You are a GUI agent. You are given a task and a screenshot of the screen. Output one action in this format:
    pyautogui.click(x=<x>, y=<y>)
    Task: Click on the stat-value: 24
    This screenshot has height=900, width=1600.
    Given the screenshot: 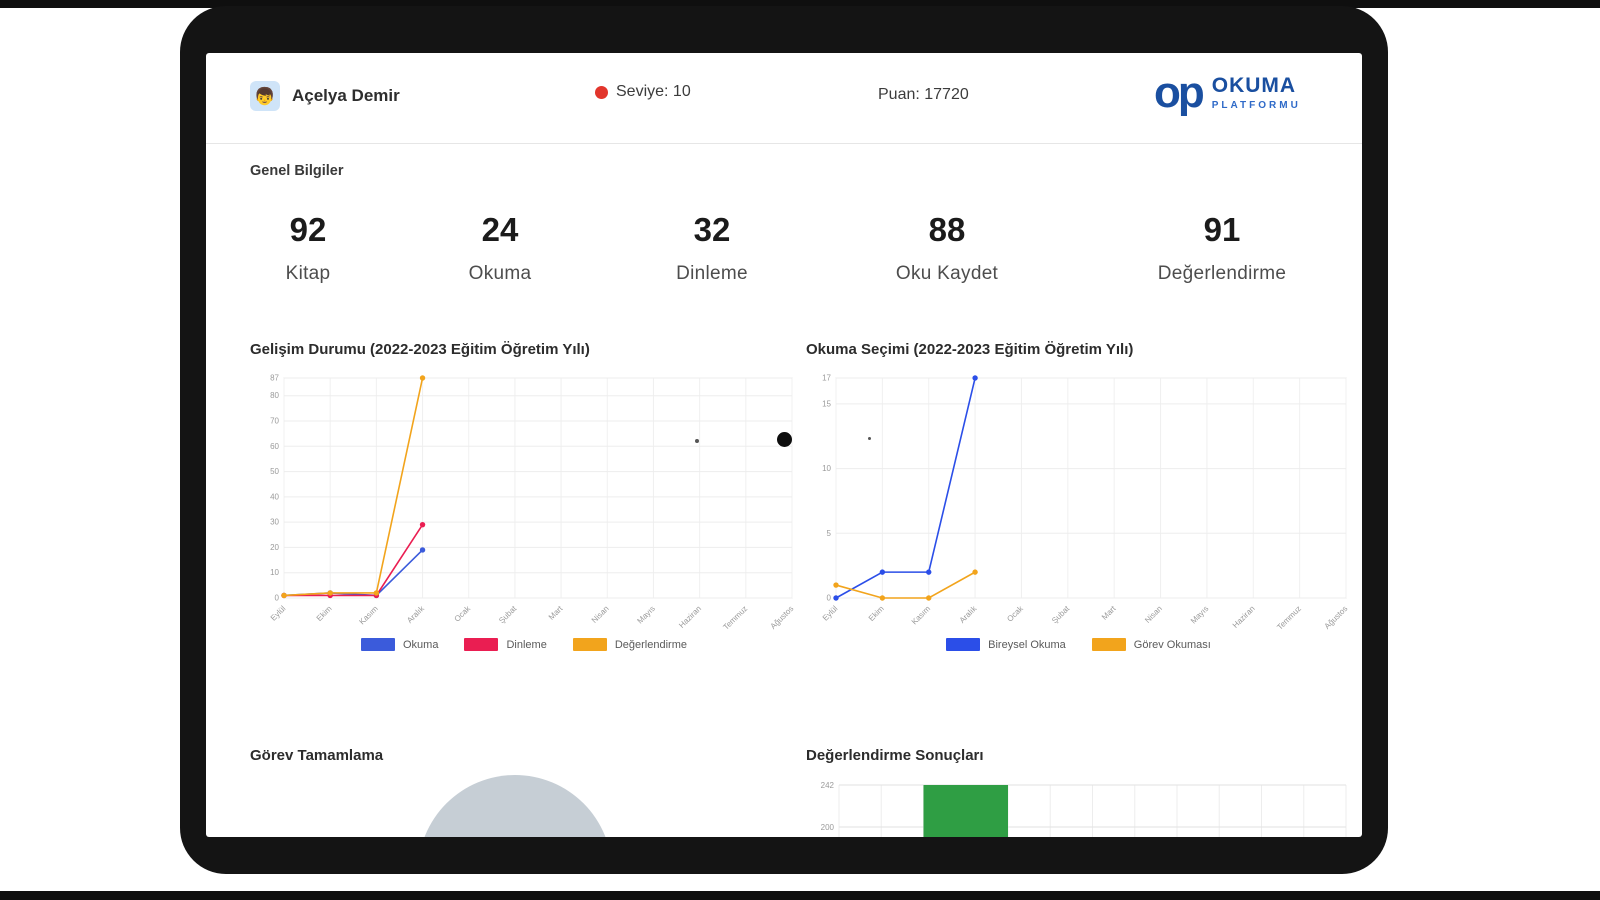 What is the action you would take?
    pyautogui.click(x=500, y=229)
    